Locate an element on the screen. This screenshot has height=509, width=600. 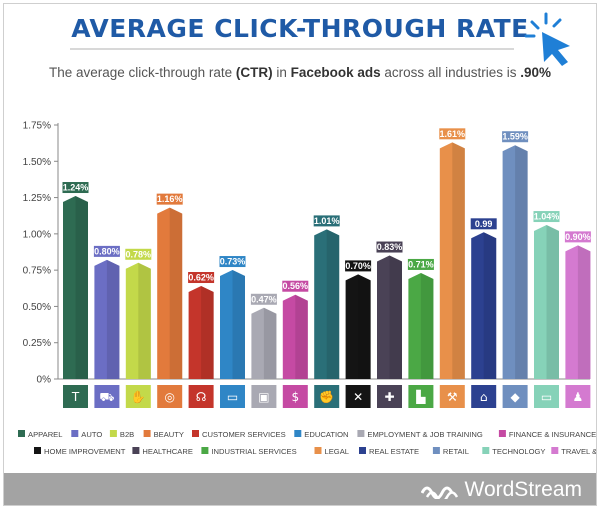
factory-icon is located at coordinates (421, 396).